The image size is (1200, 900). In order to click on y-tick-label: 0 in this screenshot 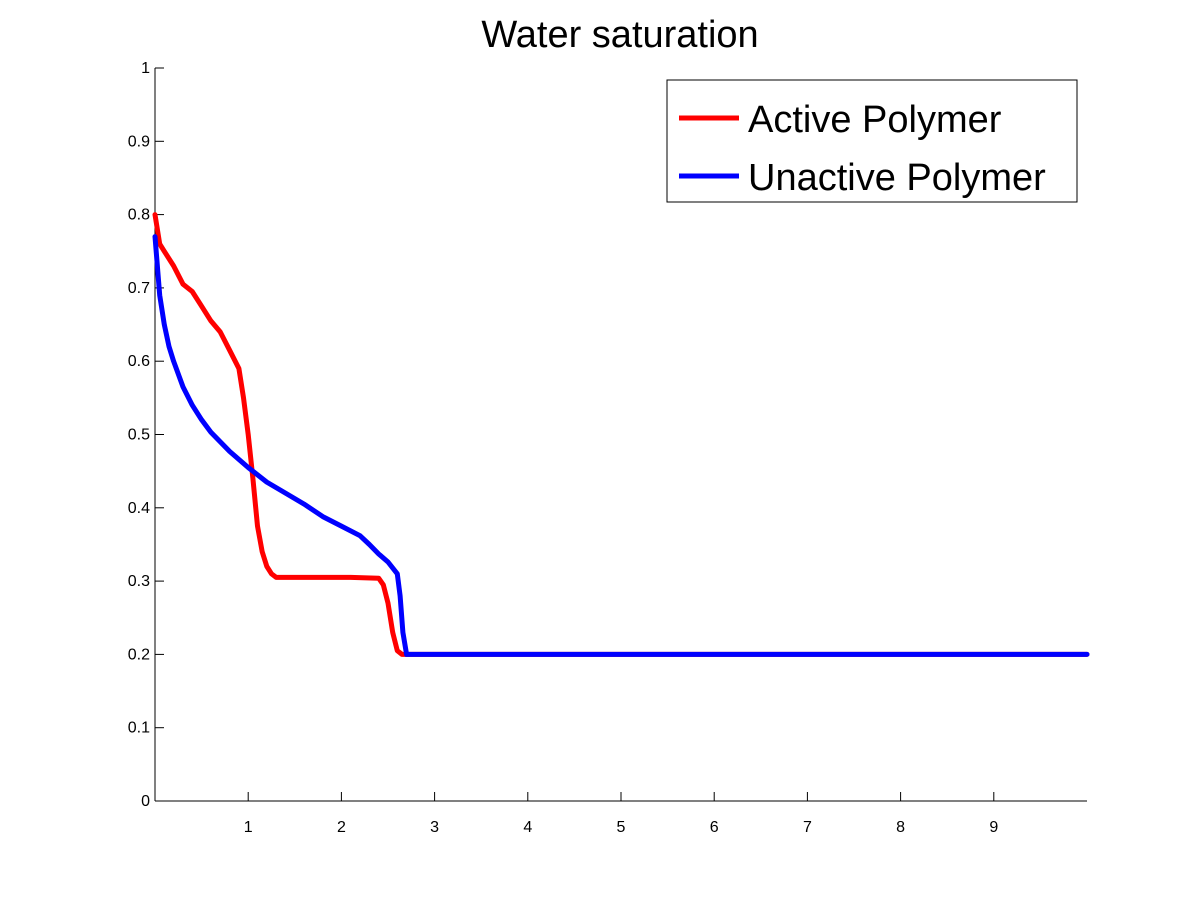, I will do `click(145, 801)`.